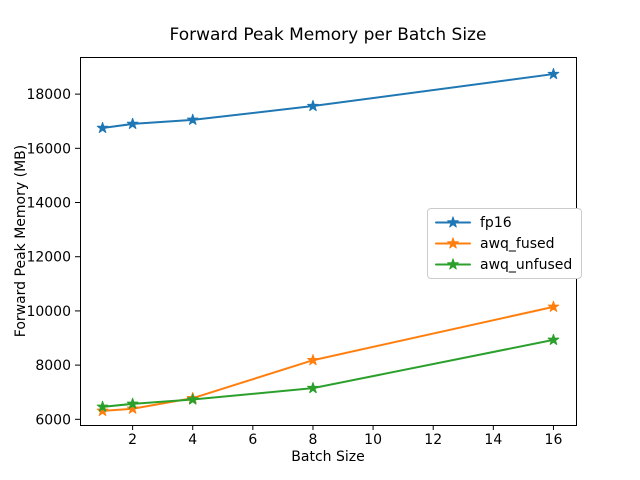 The image size is (640, 480). What do you see at coordinates (496, 222) in the screenshot?
I see `legend-label: fp16` at bounding box center [496, 222].